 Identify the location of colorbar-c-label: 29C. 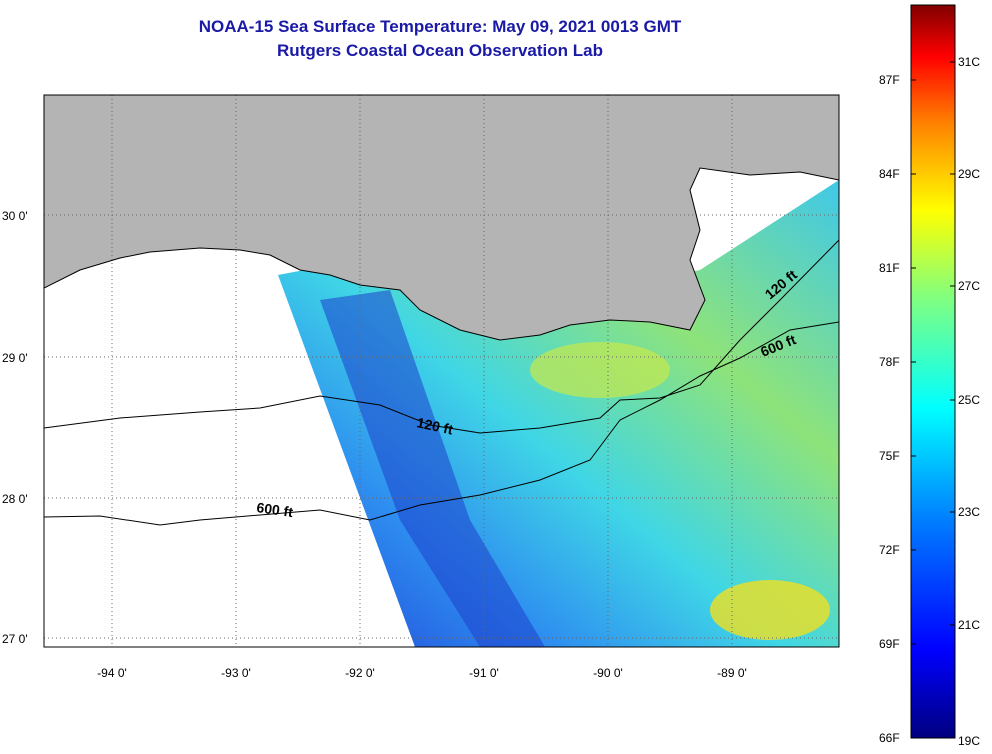
(969, 174).